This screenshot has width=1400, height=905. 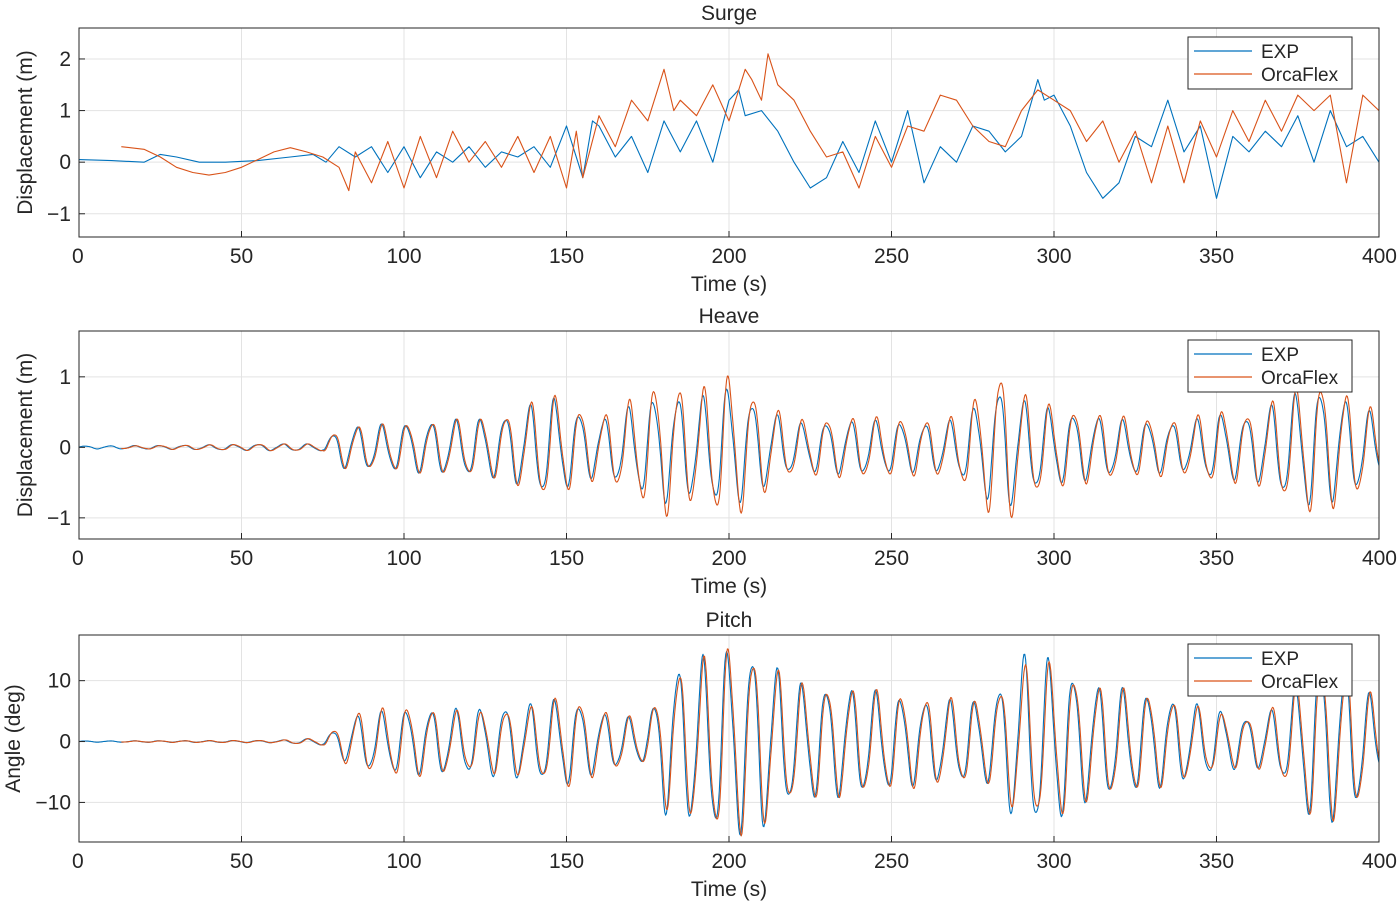 What do you see at coordinates (729, 284) in the screenshot?
I see `surge-x-label: Time (s)` at bounding box center [729, 284].